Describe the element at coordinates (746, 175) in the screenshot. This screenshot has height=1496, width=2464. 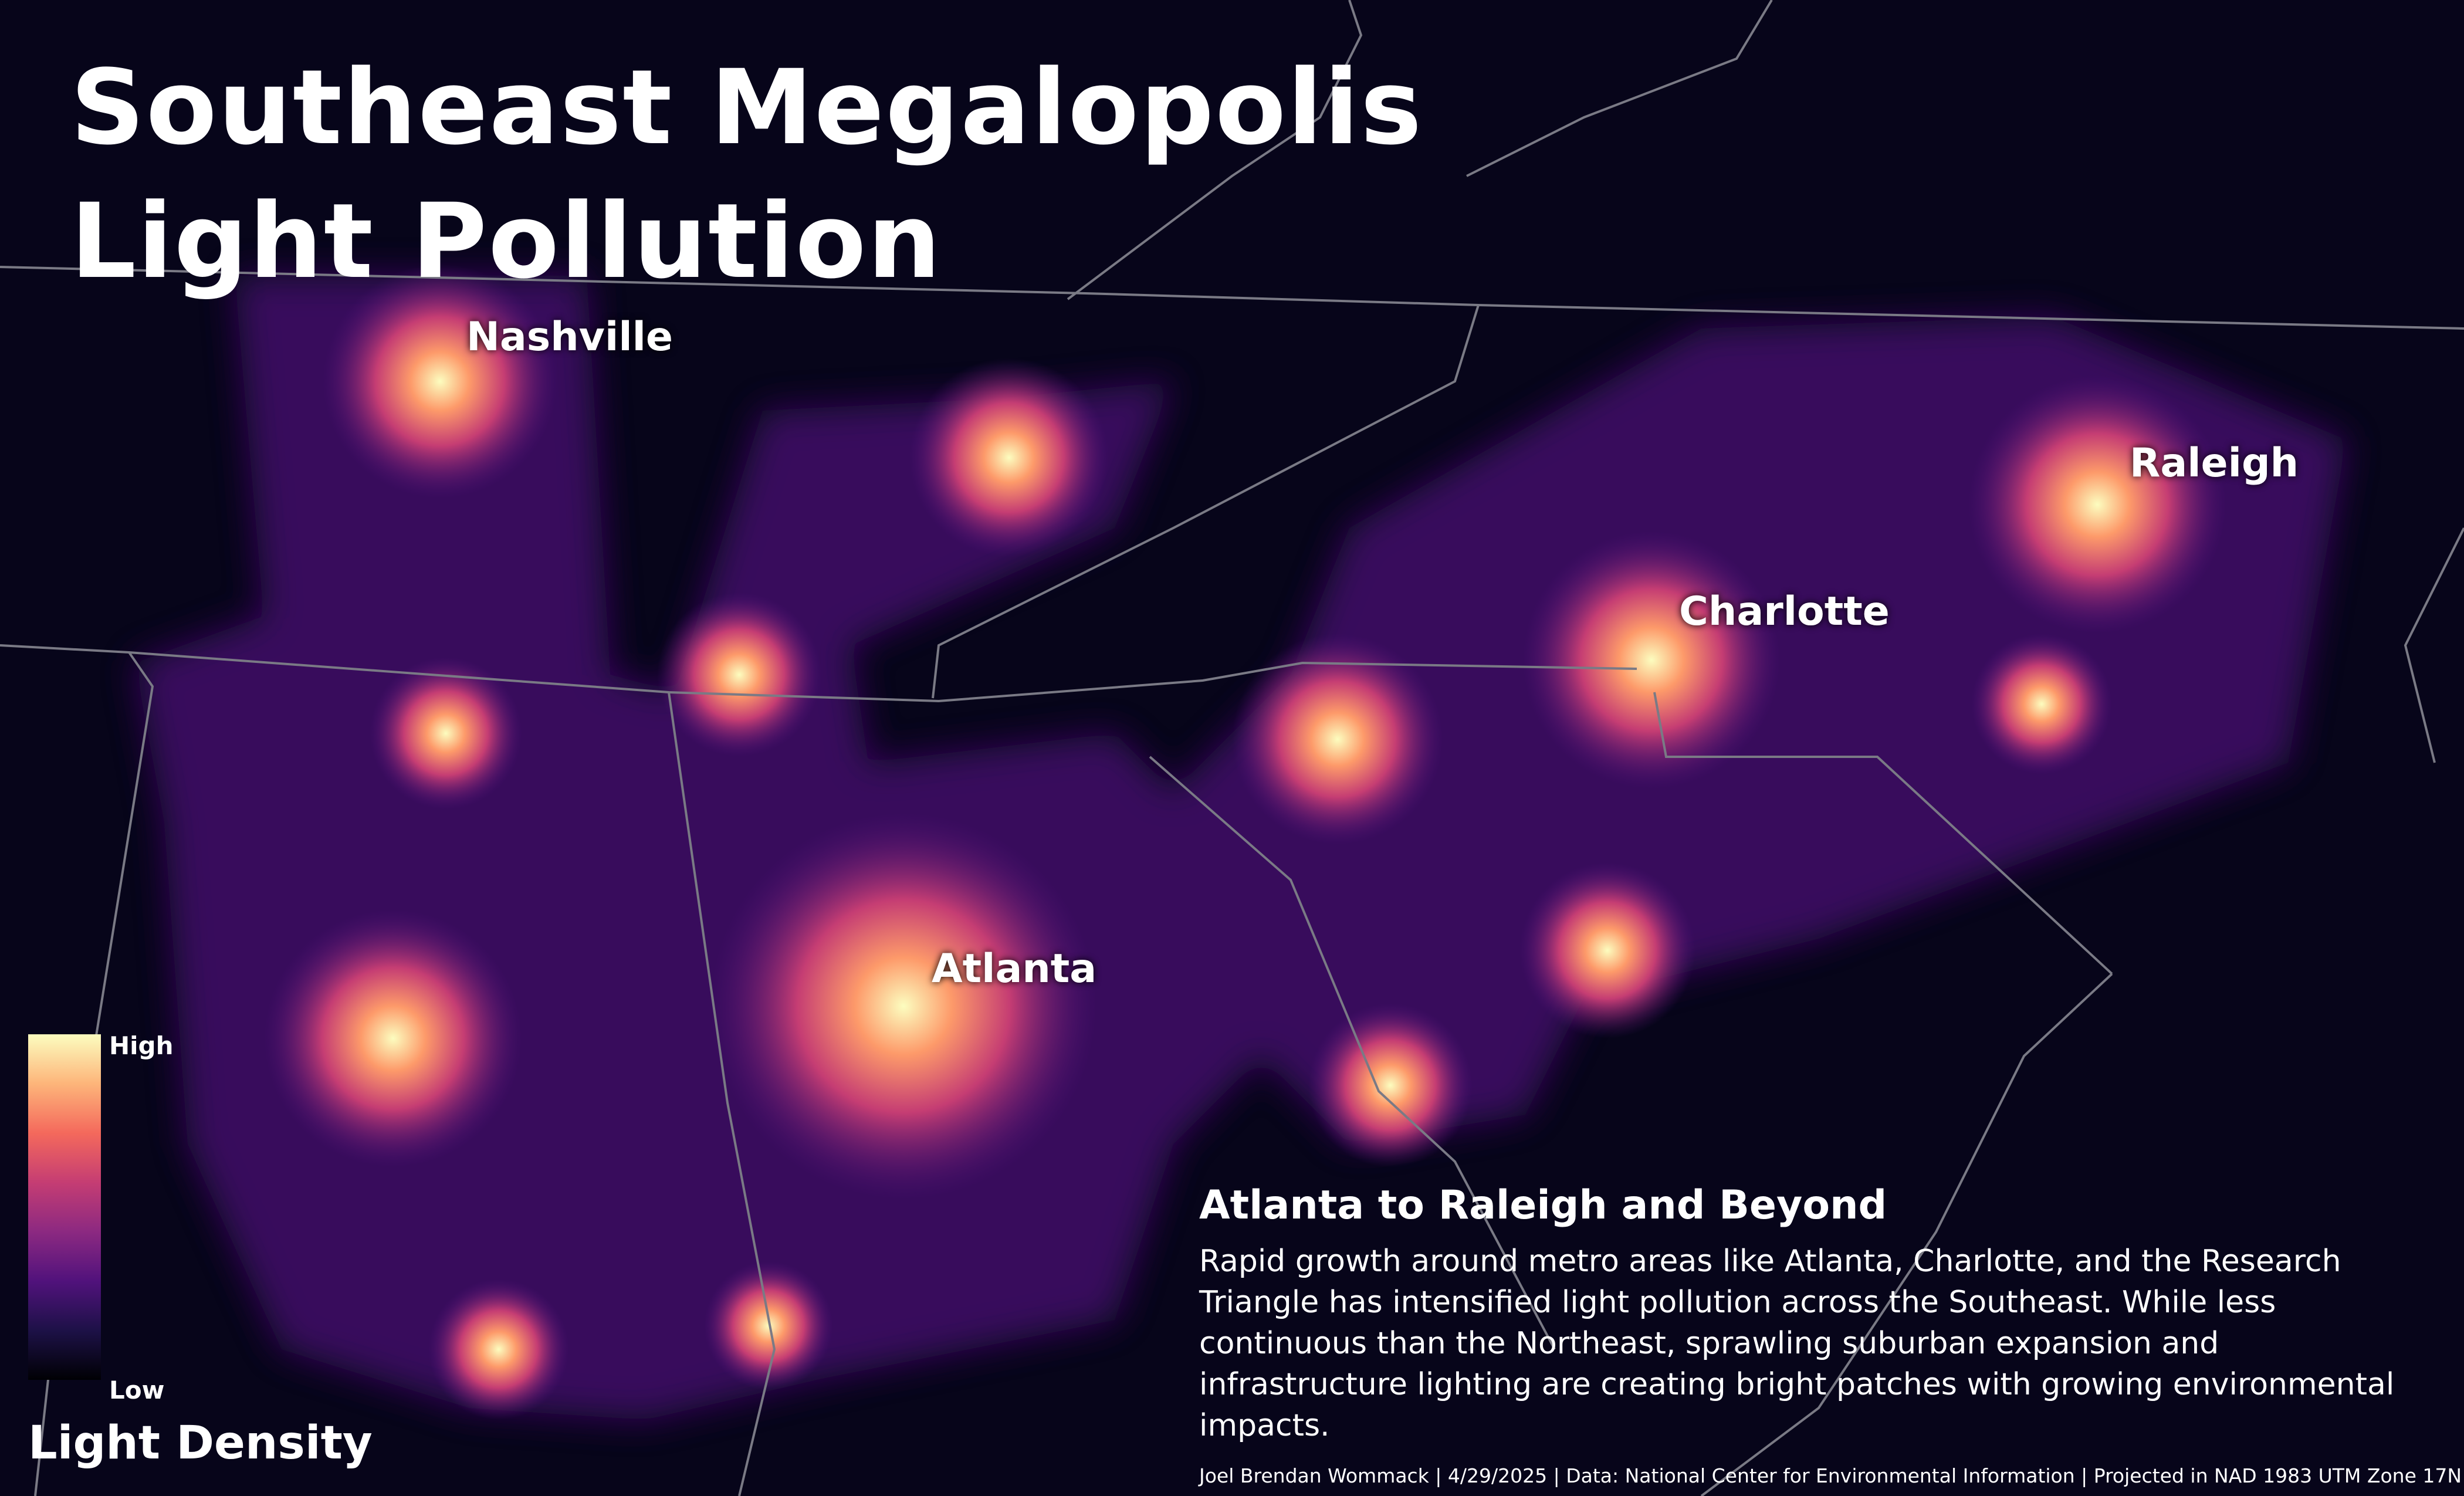
I see `title: Southeast Megalopolis Light Pollution` at that location.